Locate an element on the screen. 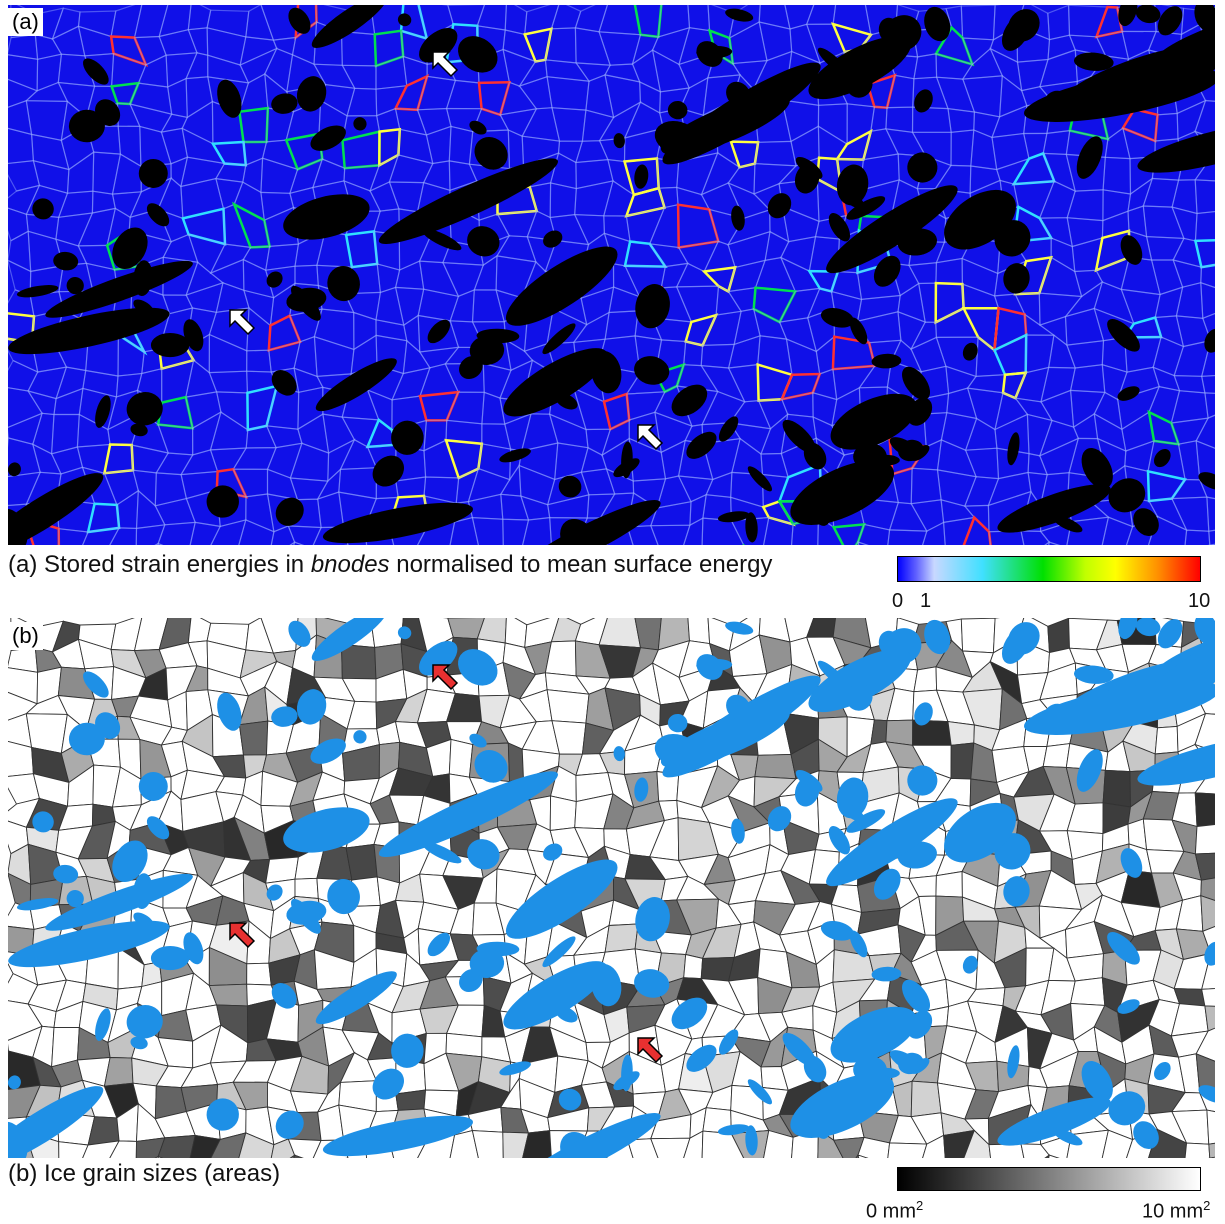 The width and height of the screenshot is (1225, 1224). tick-sup: 2 is located at coordinates (1207, 1205).